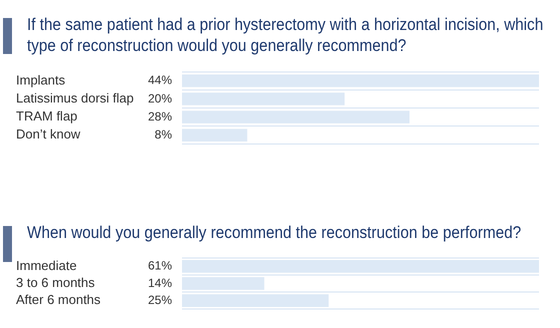 This screenshot has width=560, height=328. I want to click on data-label: 61%, so click(160, 265).